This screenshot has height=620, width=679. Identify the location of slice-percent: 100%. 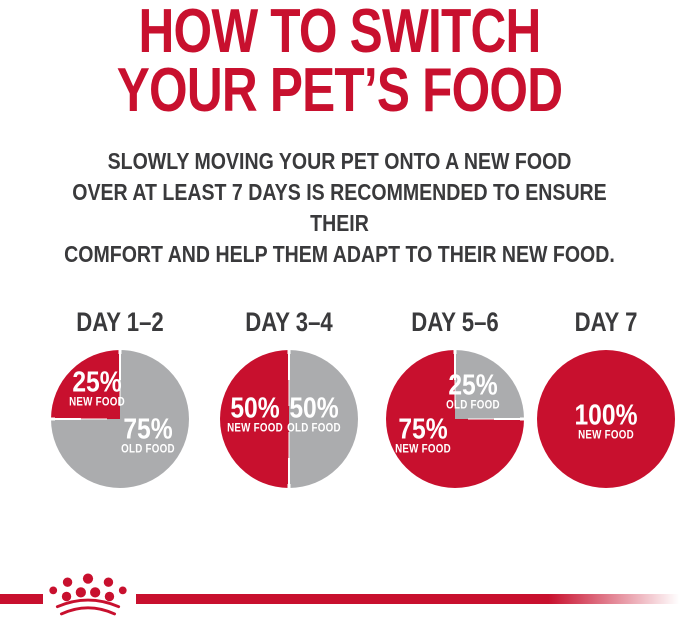
(606, 415).